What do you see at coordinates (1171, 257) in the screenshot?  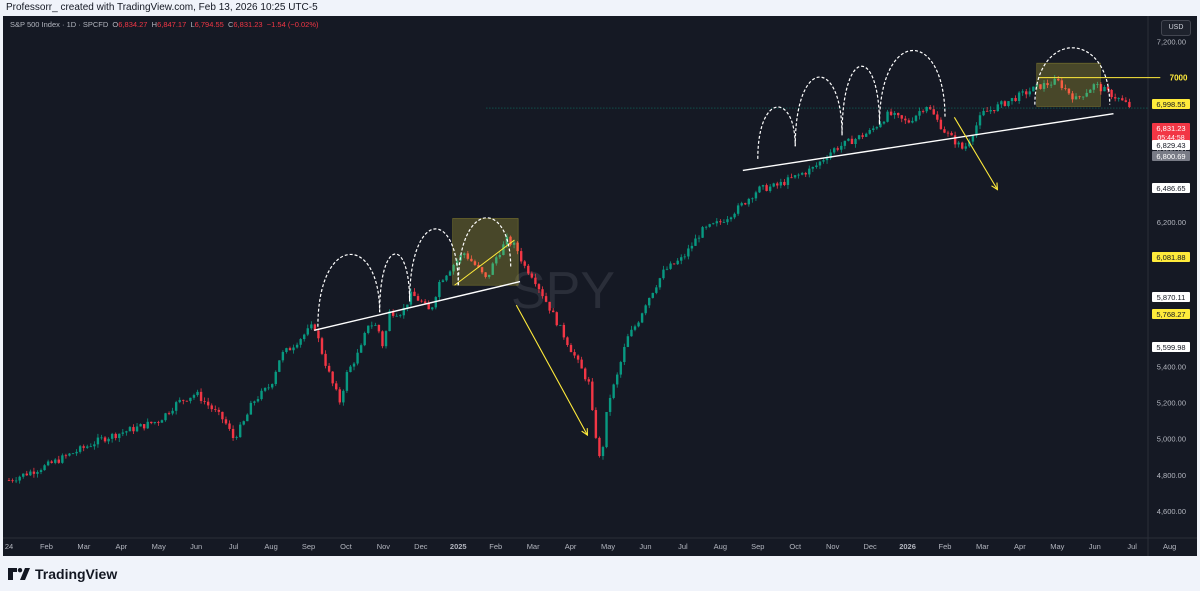 I see `price-tag-yellow` at bounding box center [1171, 257].